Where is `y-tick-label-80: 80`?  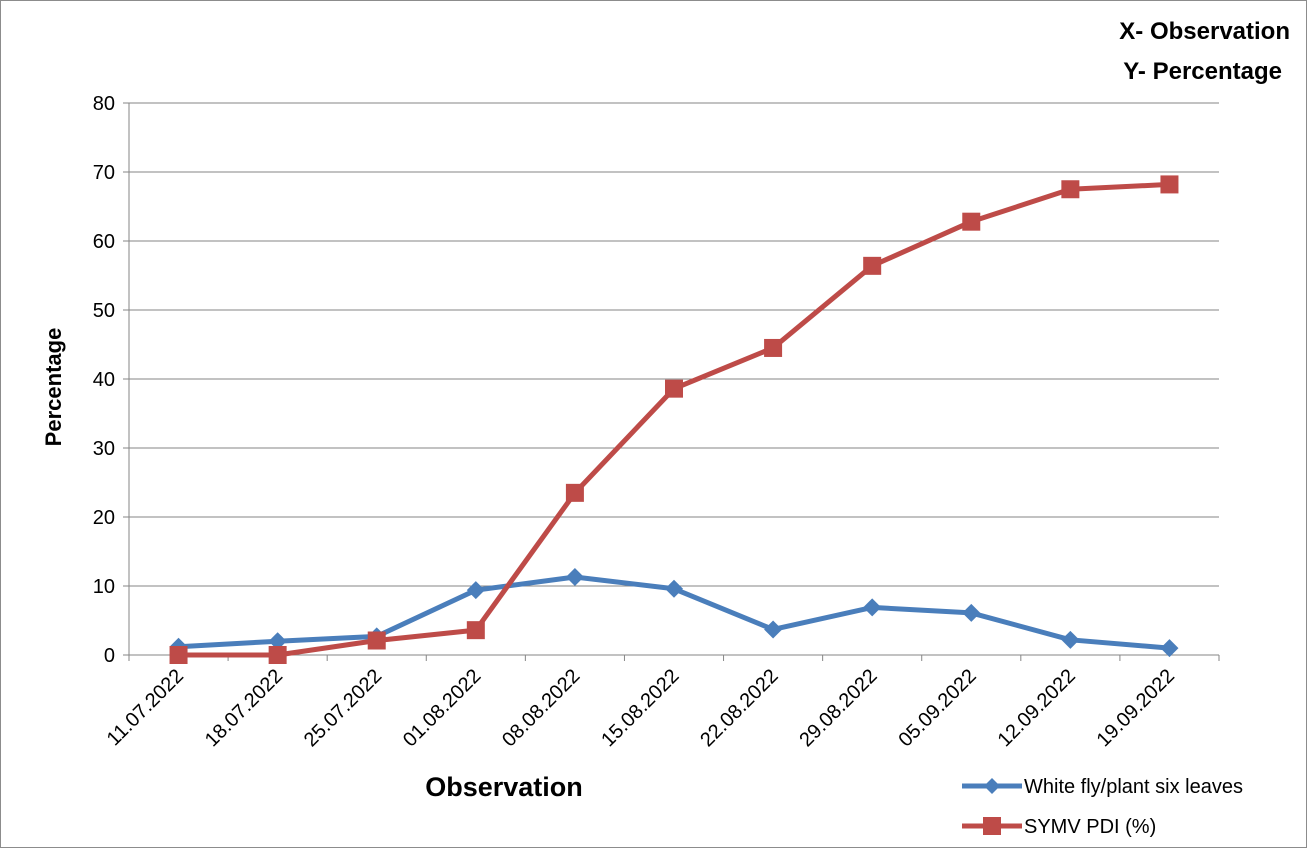 y-tick-label-80: 80 is located at coordinates (104, 104).